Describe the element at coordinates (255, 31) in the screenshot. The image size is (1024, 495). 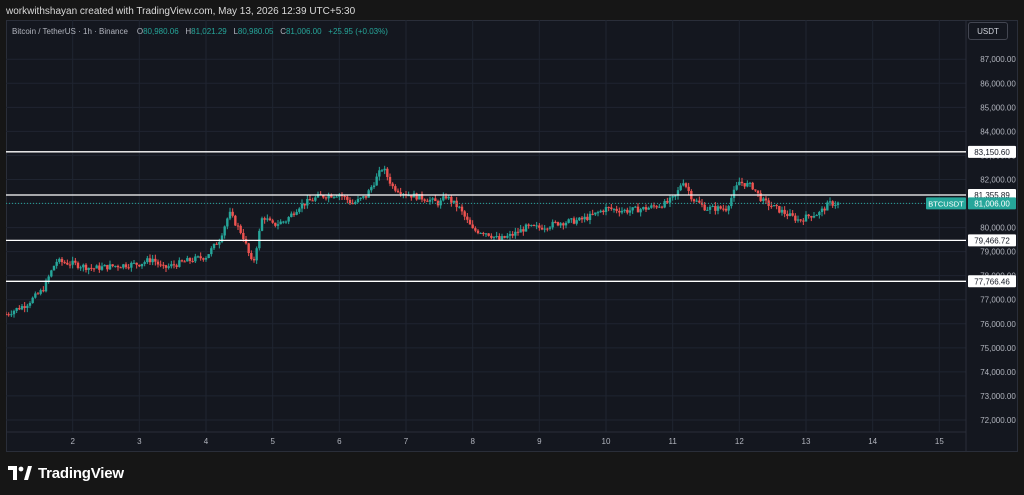
I see `low-value: 80,980.05` at that location.